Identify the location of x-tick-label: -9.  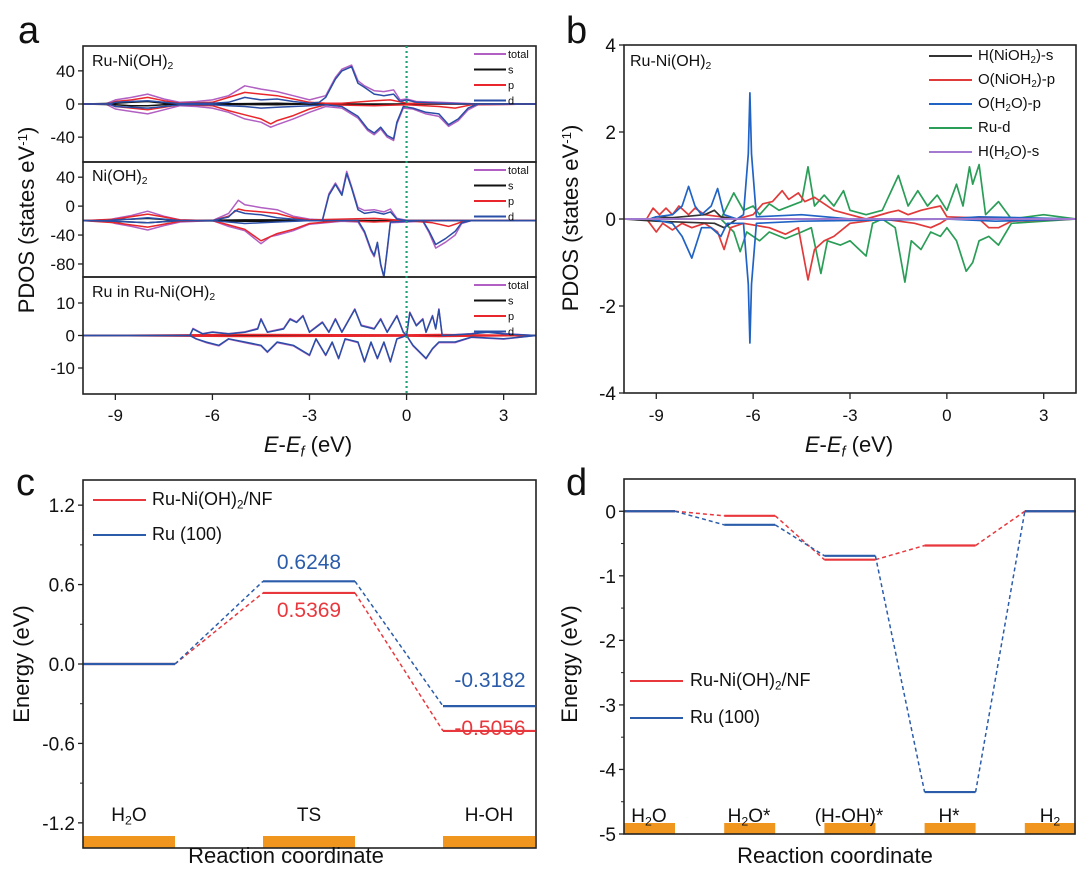
(656, 415).